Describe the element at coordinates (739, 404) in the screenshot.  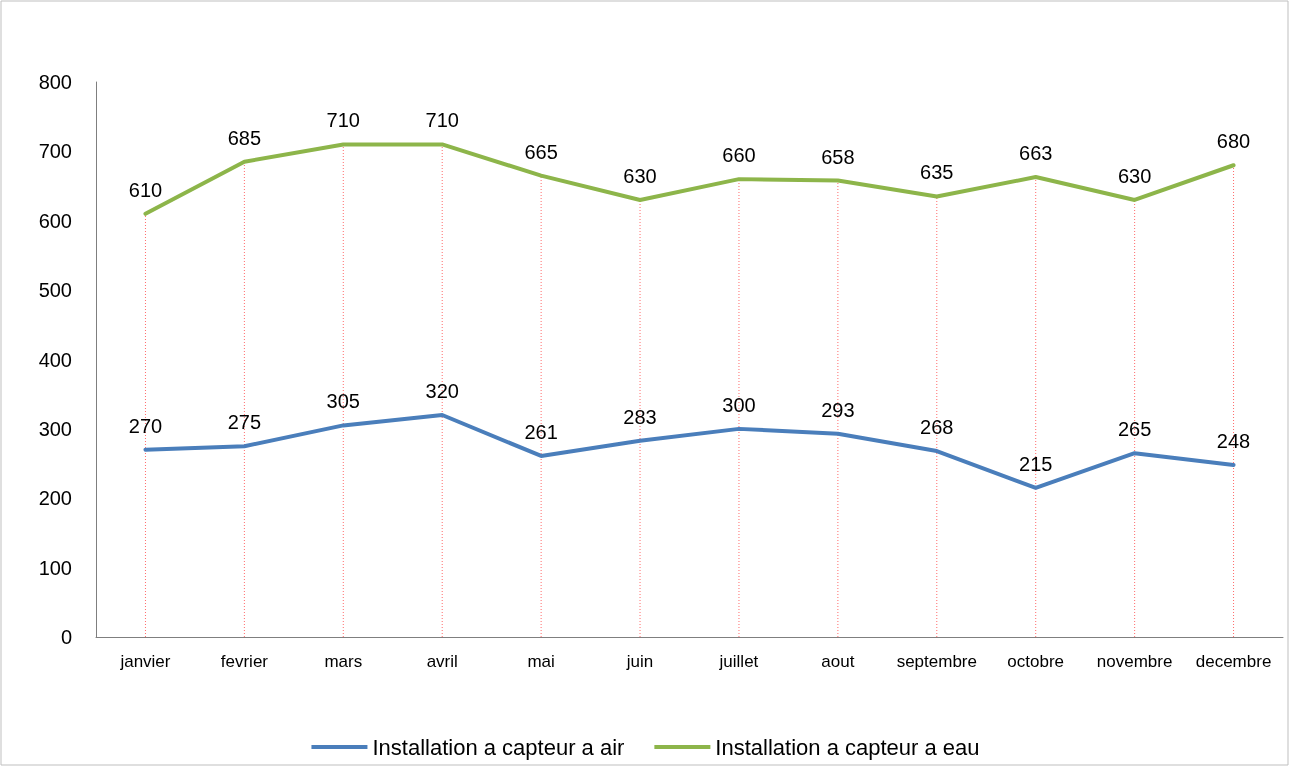
I see `data-label: 300` at that location.